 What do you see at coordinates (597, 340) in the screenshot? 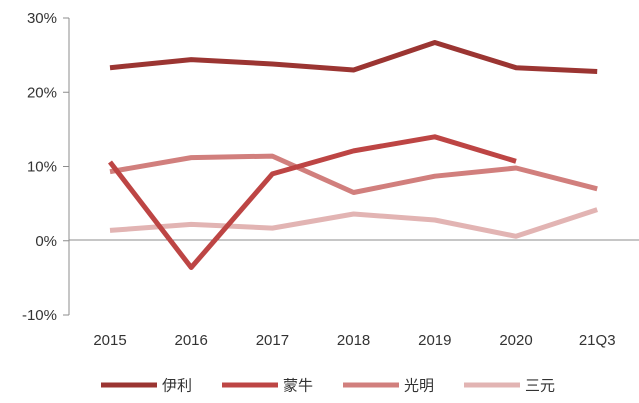
I see `x-tick-label: 21Q3` at bounding box center [597, 340].